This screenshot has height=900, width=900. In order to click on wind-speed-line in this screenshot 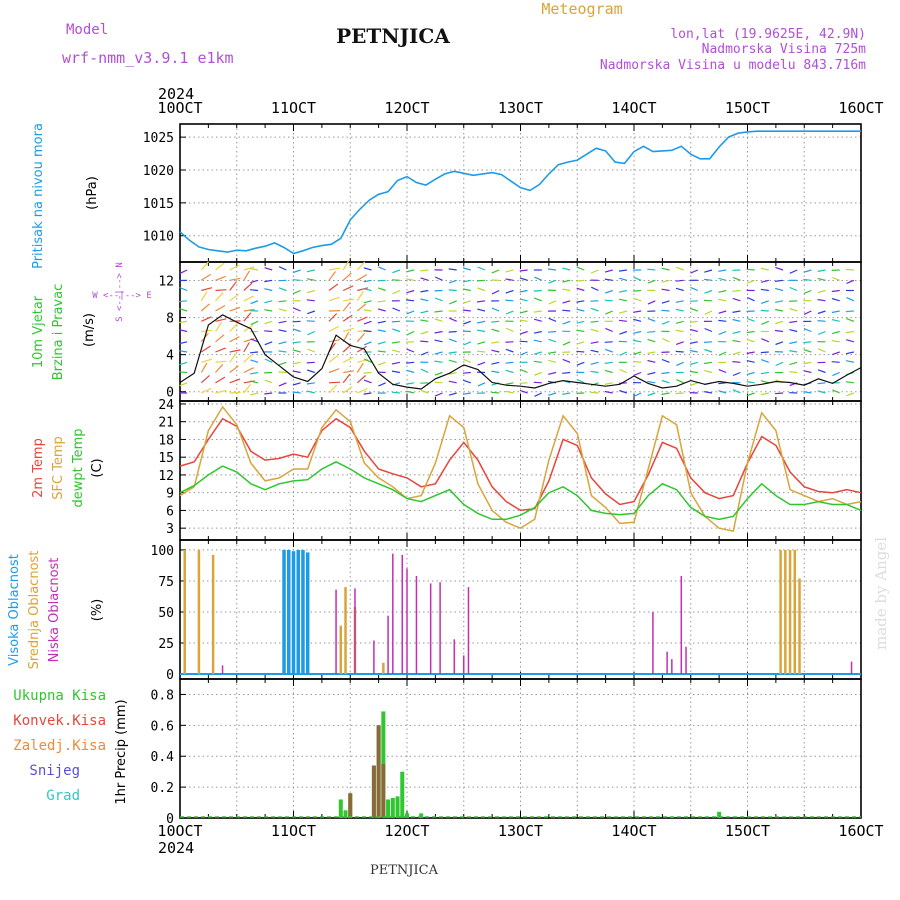, I will do `click(520, 352)`.